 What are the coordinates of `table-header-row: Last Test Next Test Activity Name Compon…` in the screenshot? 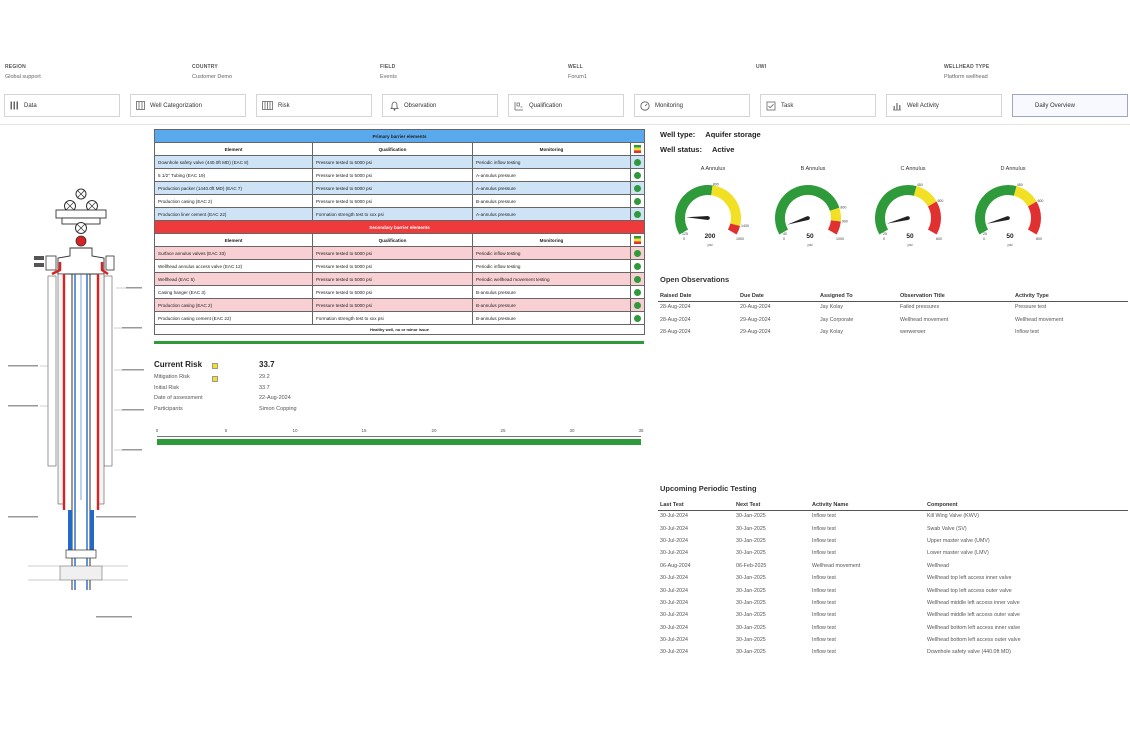 It's located at (893, 505).